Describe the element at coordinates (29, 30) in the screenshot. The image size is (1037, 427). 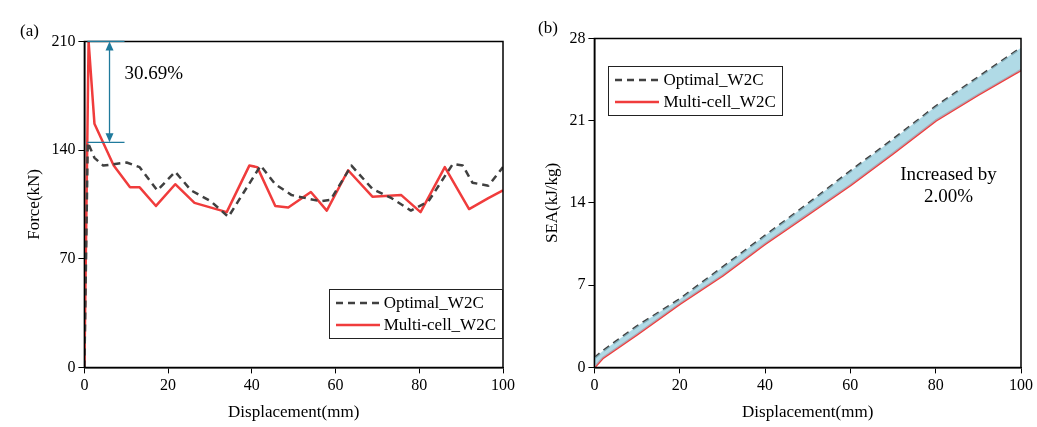
I see `chart-title: (a)` at that location.